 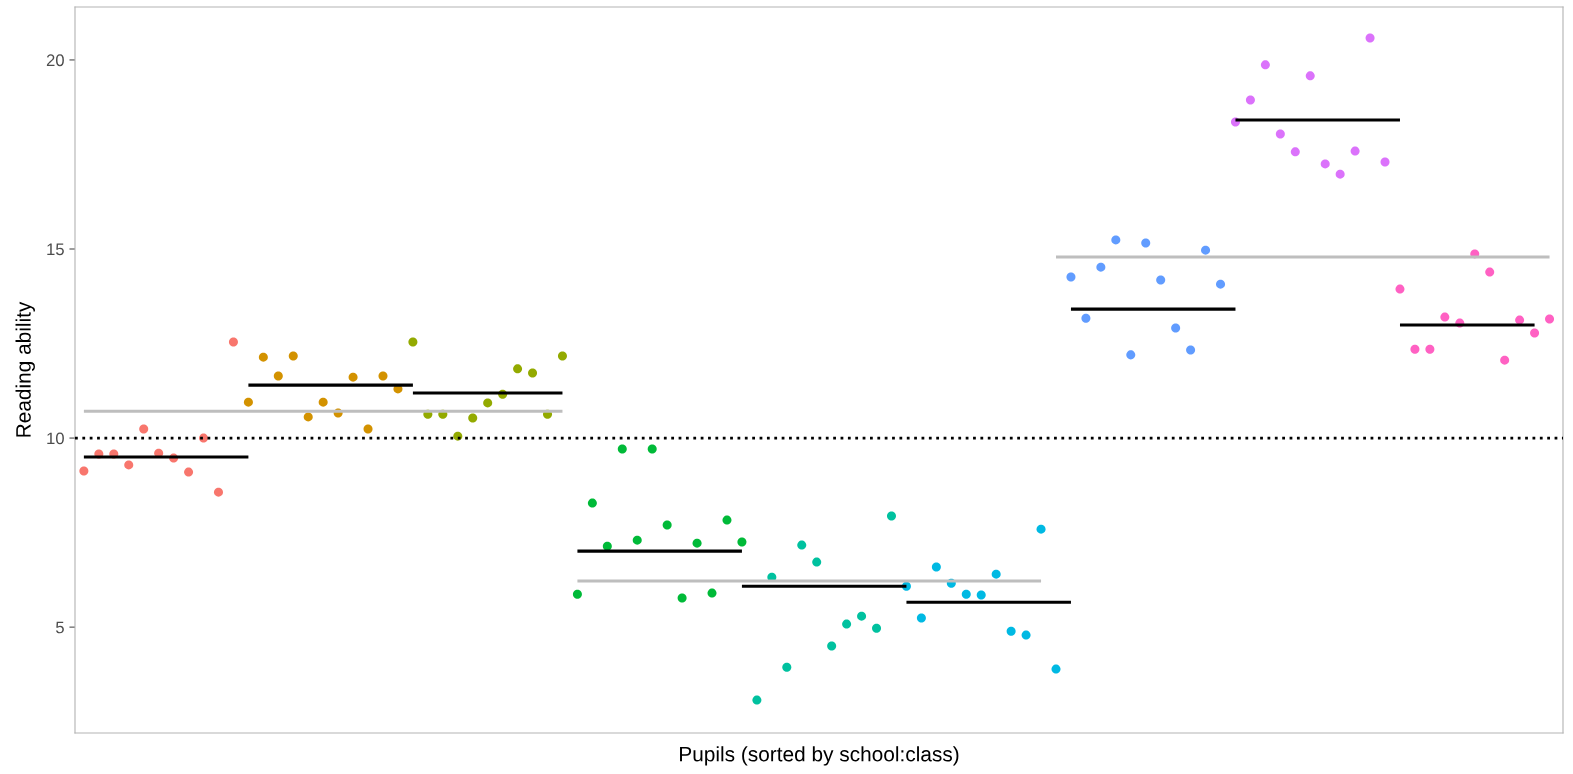 I want to click on x-axis-title: Pupils (sorted by school:class), so click(x=819, y=756).